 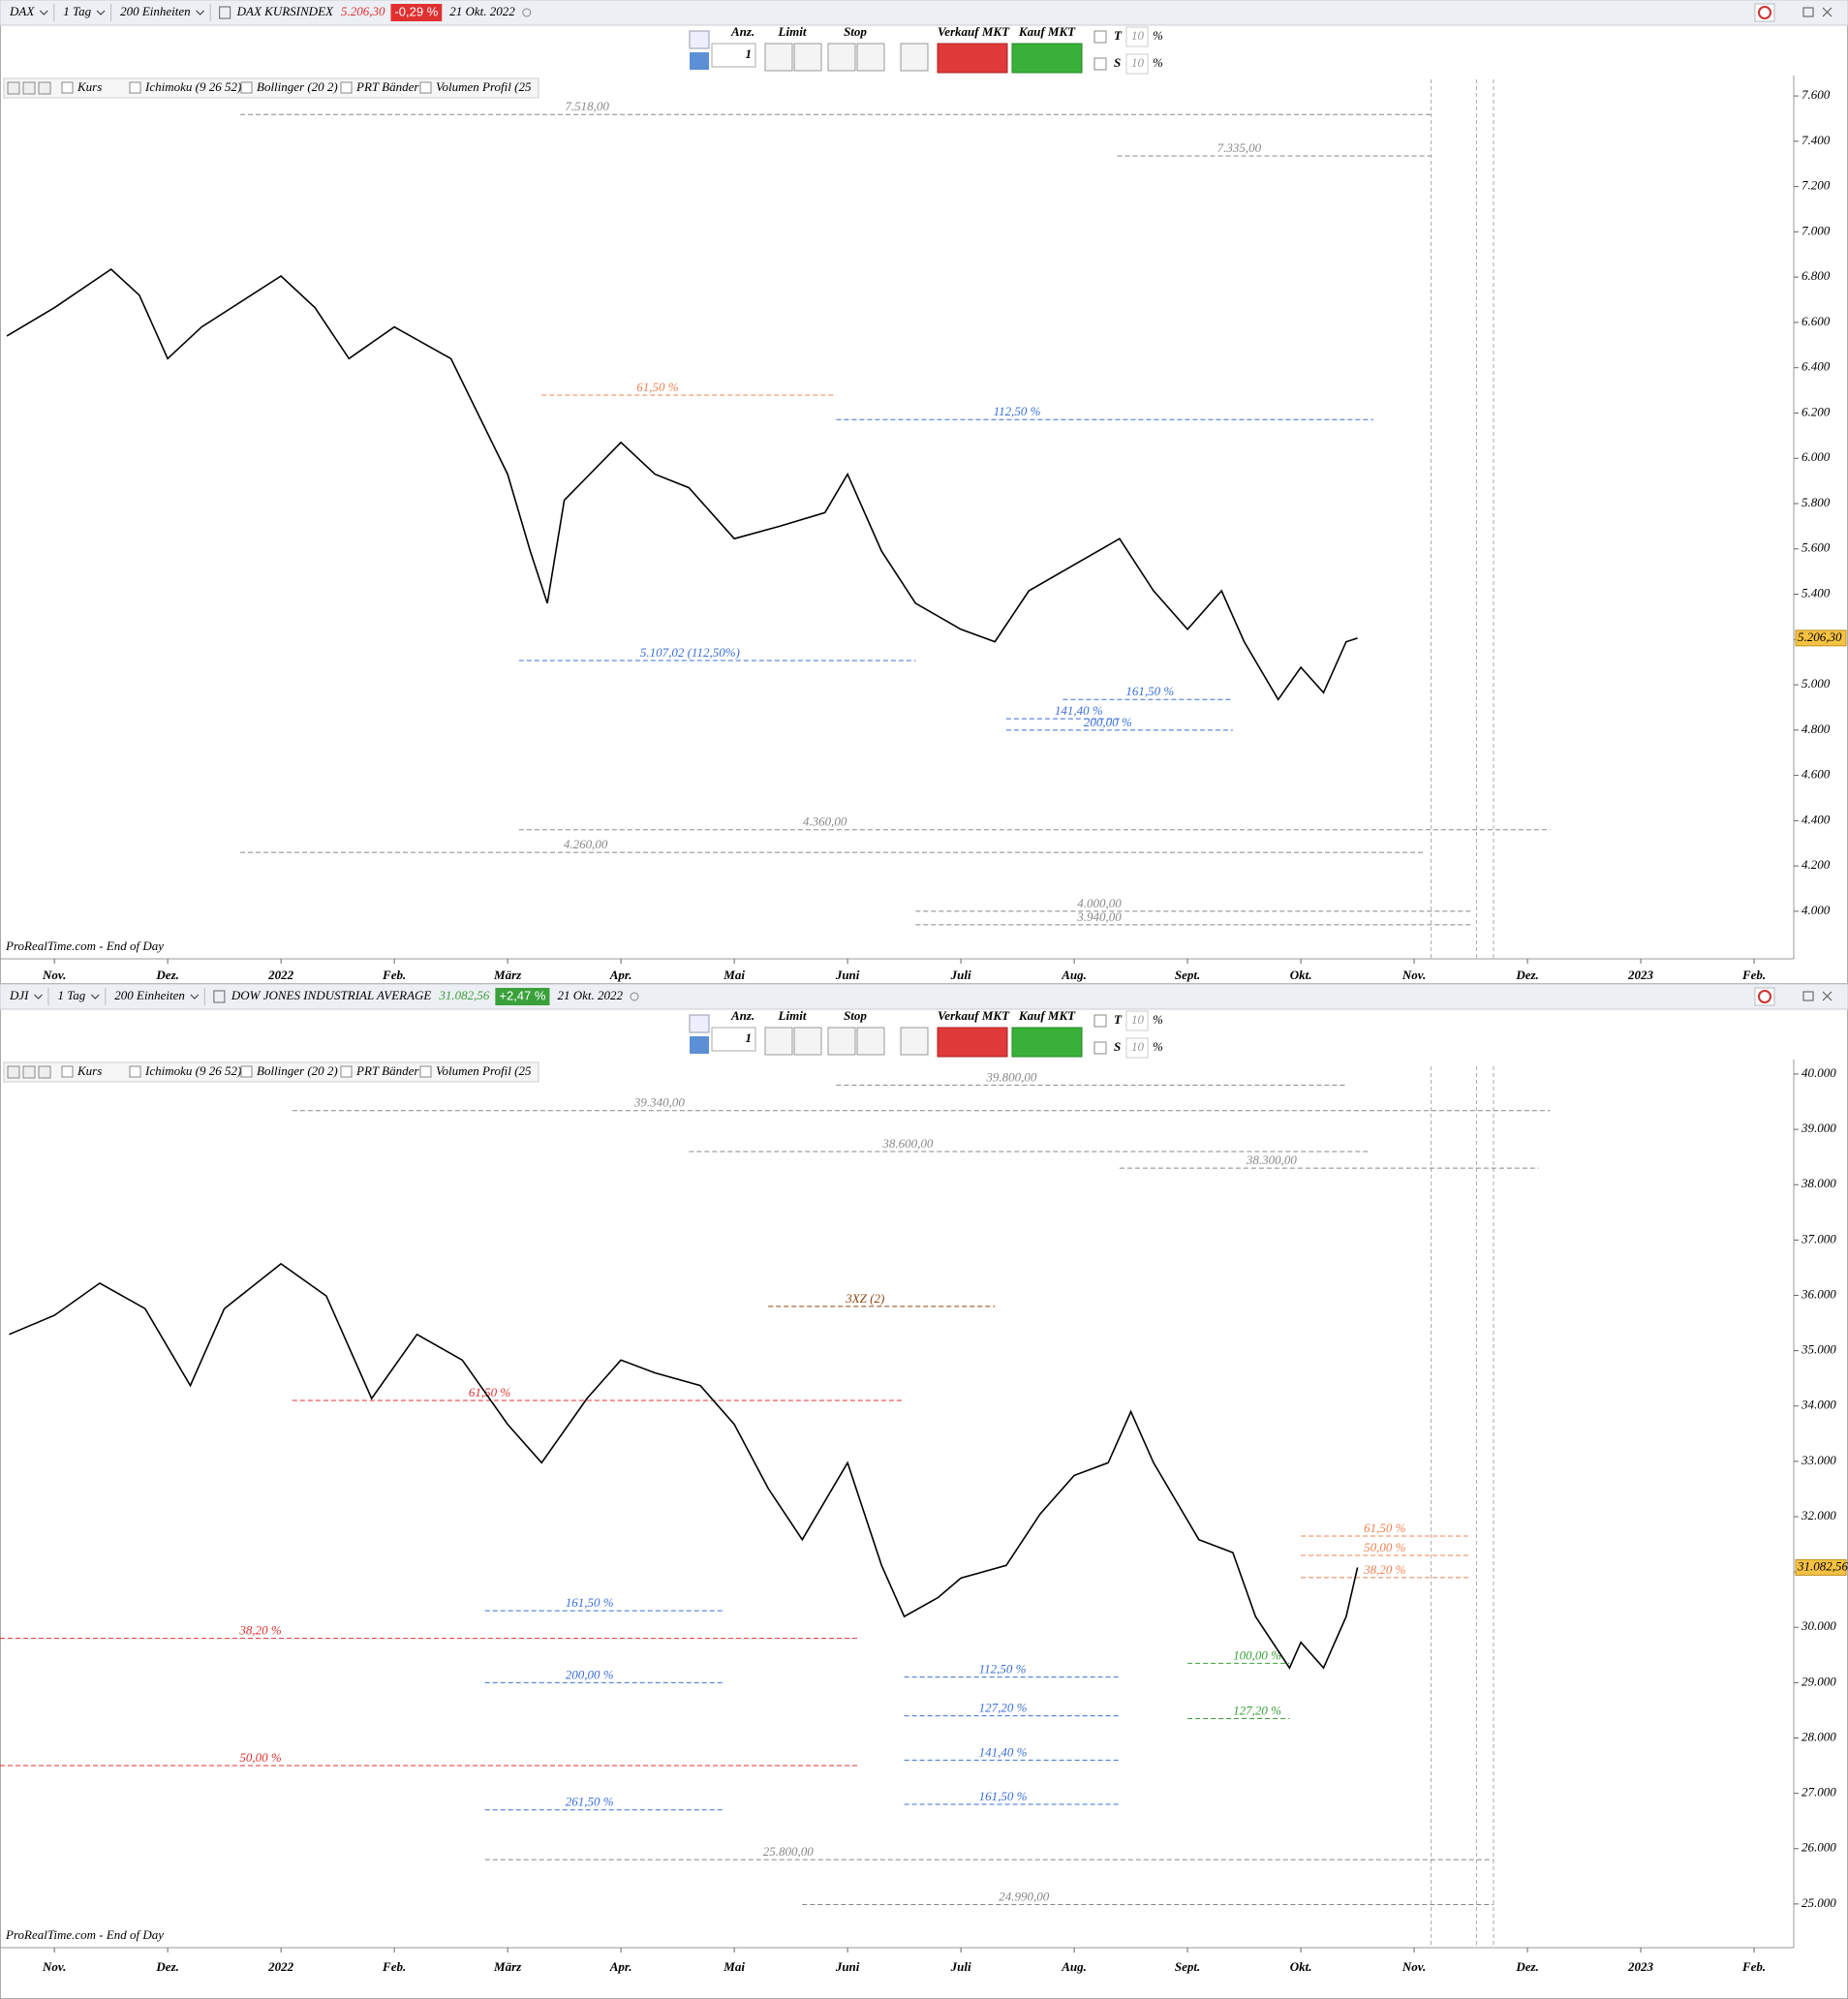 I want to click on dropdown-arrow, so click(x=95, y=997).